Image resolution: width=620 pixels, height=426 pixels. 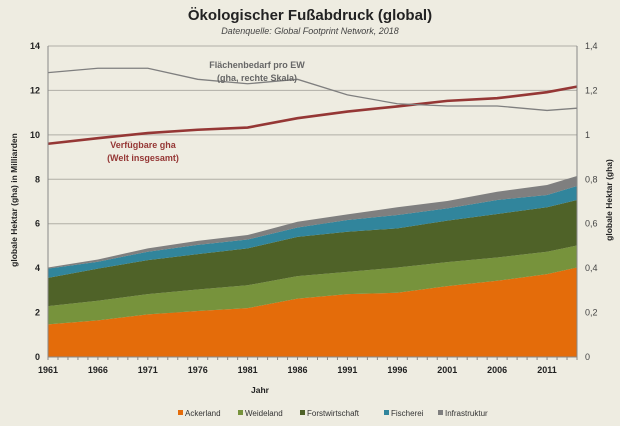 I want to click on y-tick-label: 6, so click(x=37, y=224).